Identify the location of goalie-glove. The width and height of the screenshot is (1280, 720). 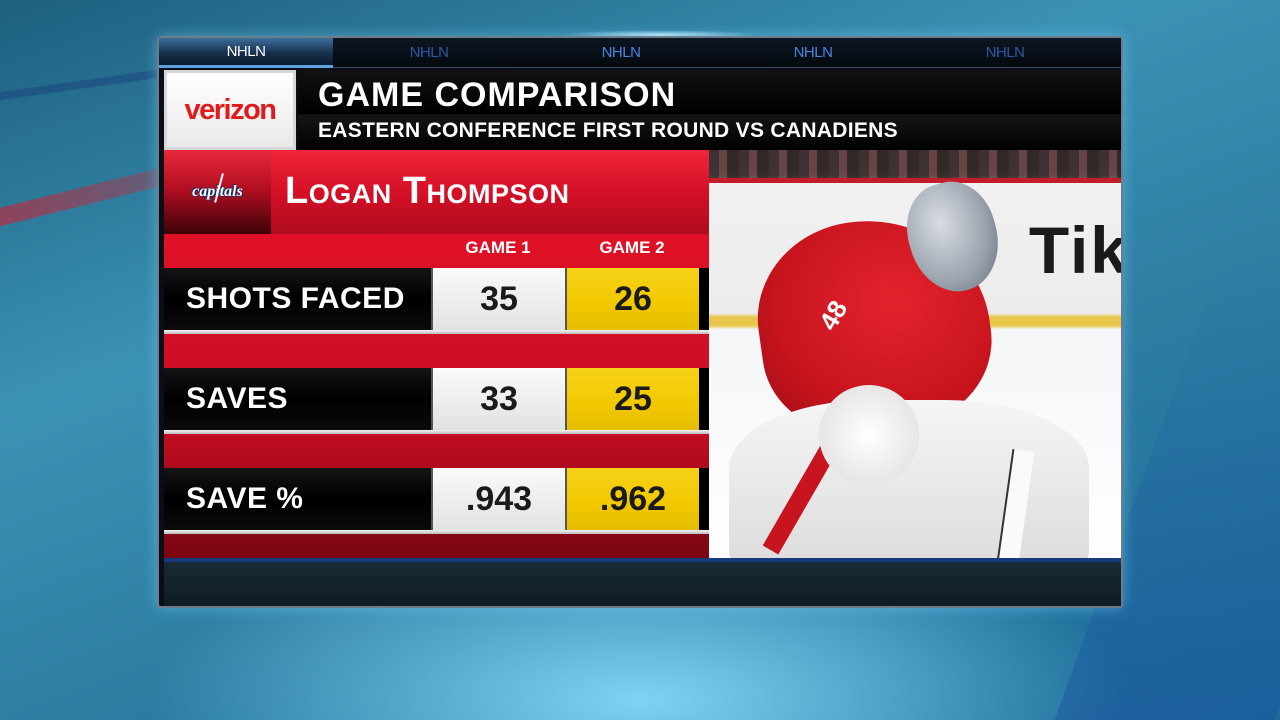
(869, 435).